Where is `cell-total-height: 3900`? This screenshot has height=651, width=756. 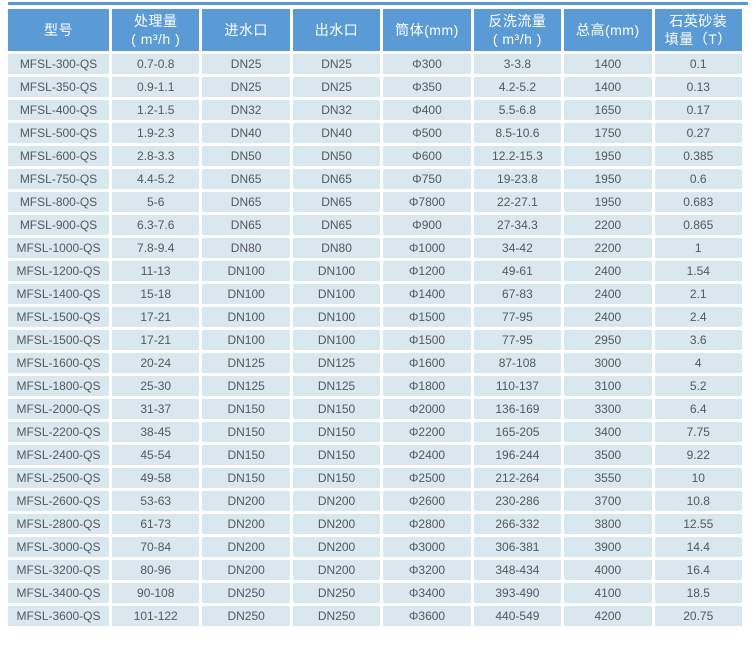
cell-total-height: 3900 is located at coordinates (608, 547).